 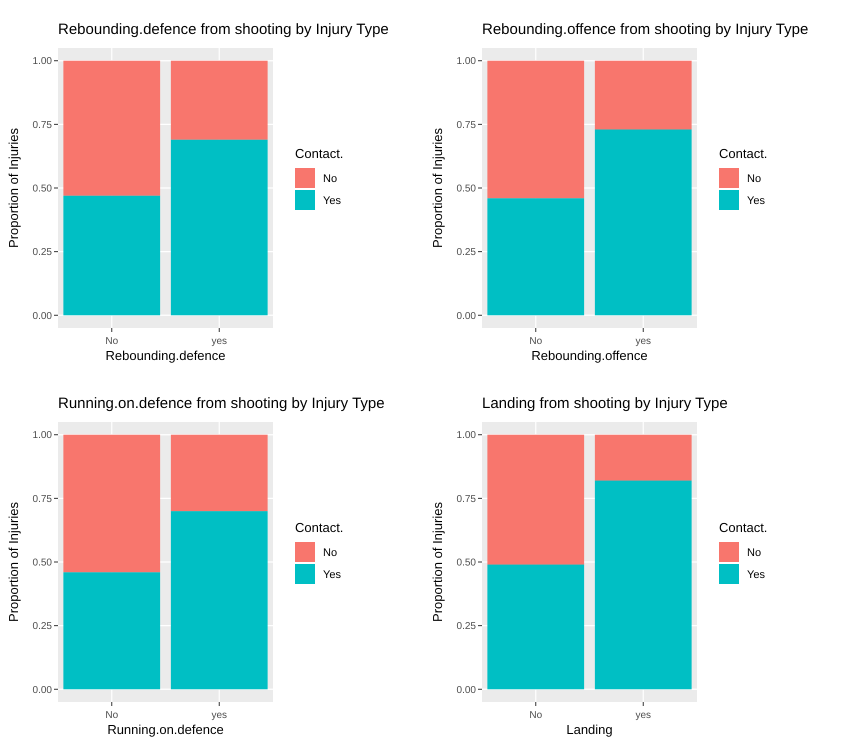 What do you see at coordinates (223, 29) in the screenshot?
I see `chart-title: Rebounding.defence from shooting by Injury Type` at bounding box center [223, 29].